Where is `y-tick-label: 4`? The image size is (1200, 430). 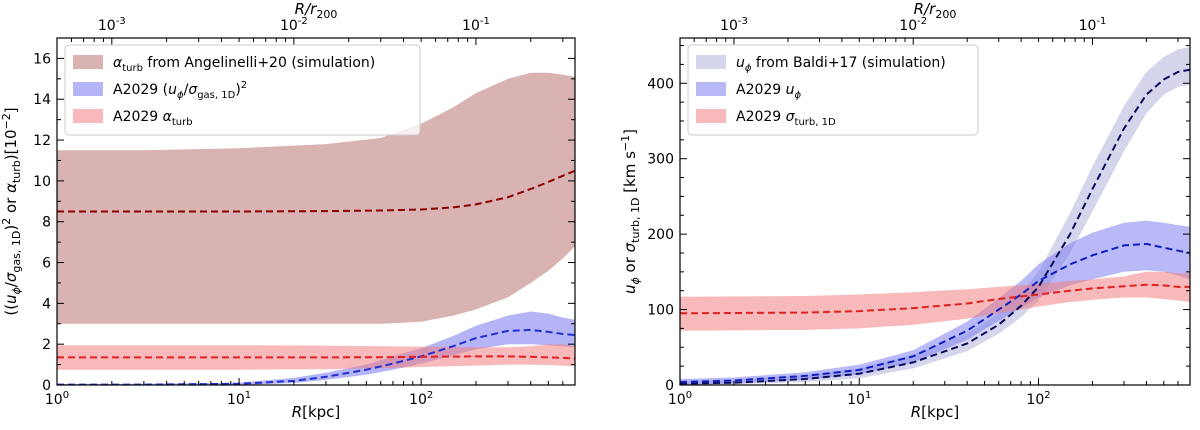
y-tick-label: 4 is located at coordinates (46, 304).